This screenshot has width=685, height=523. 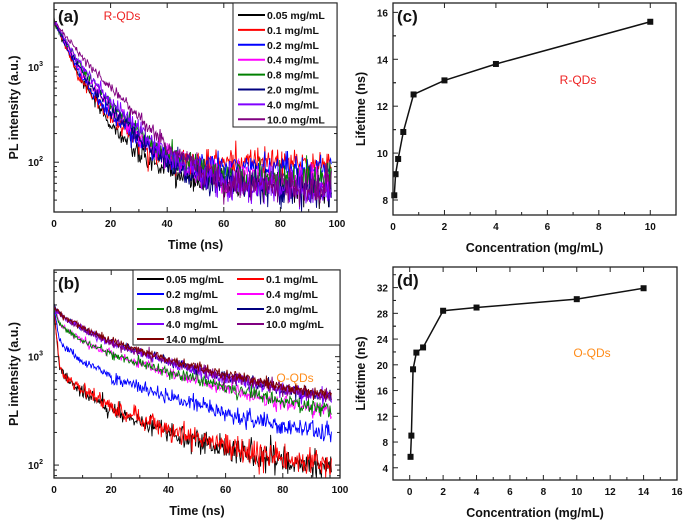 I want to click on y-tick-label: 24, so click(x=383, y=340).